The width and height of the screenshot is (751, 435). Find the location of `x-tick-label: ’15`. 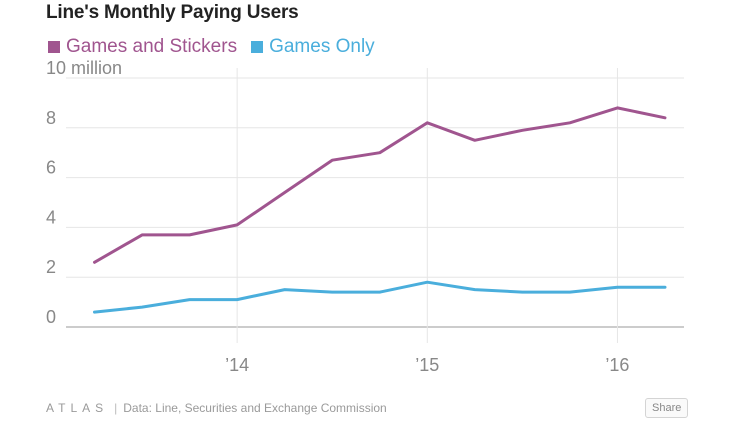

x-tick-label: ’15 is located at coordinates (427, 365).